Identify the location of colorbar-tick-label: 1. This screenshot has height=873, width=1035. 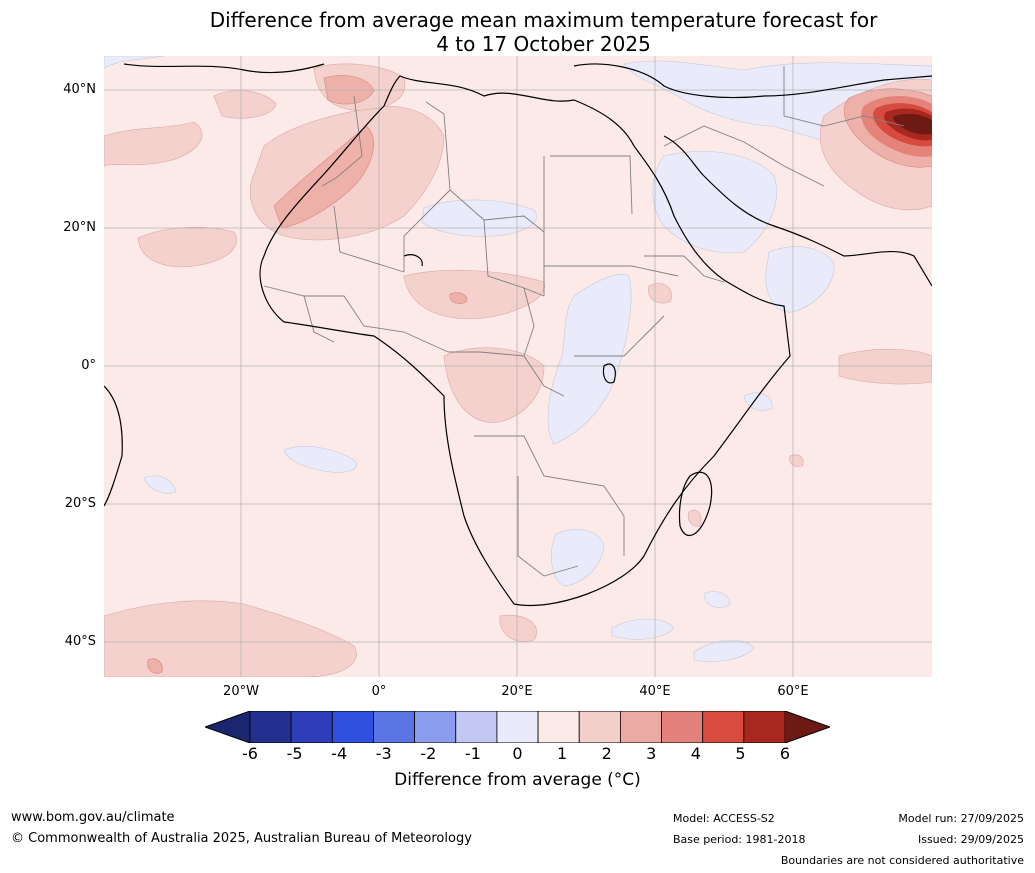
(562, 753).